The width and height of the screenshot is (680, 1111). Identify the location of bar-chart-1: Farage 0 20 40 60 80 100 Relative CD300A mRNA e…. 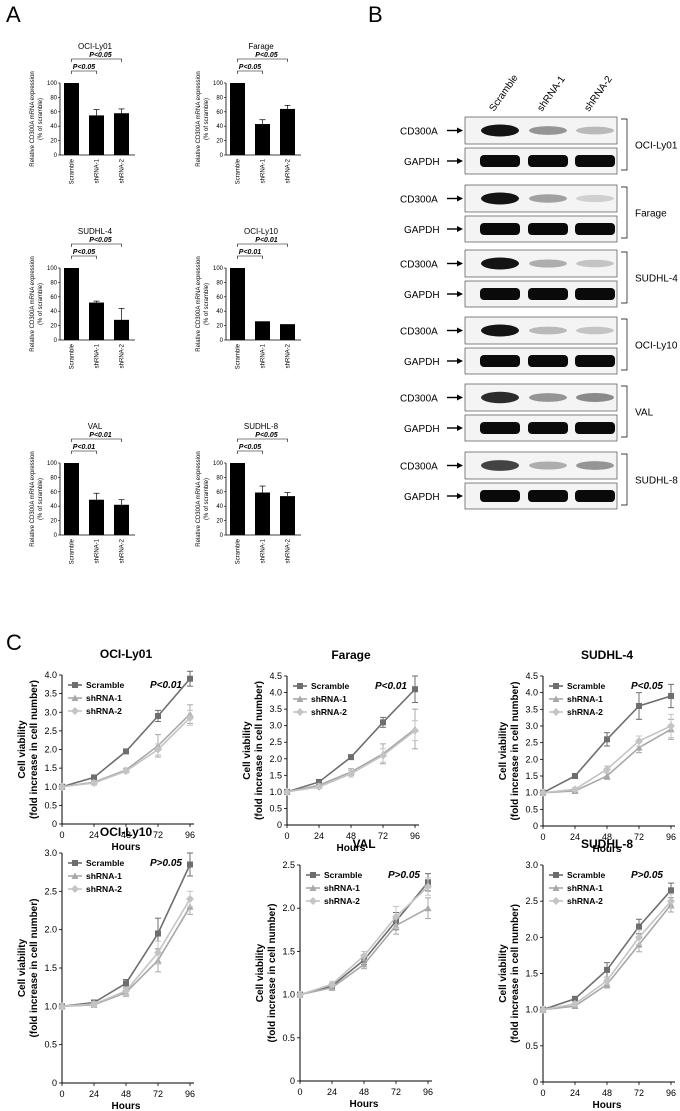
(248, 113).